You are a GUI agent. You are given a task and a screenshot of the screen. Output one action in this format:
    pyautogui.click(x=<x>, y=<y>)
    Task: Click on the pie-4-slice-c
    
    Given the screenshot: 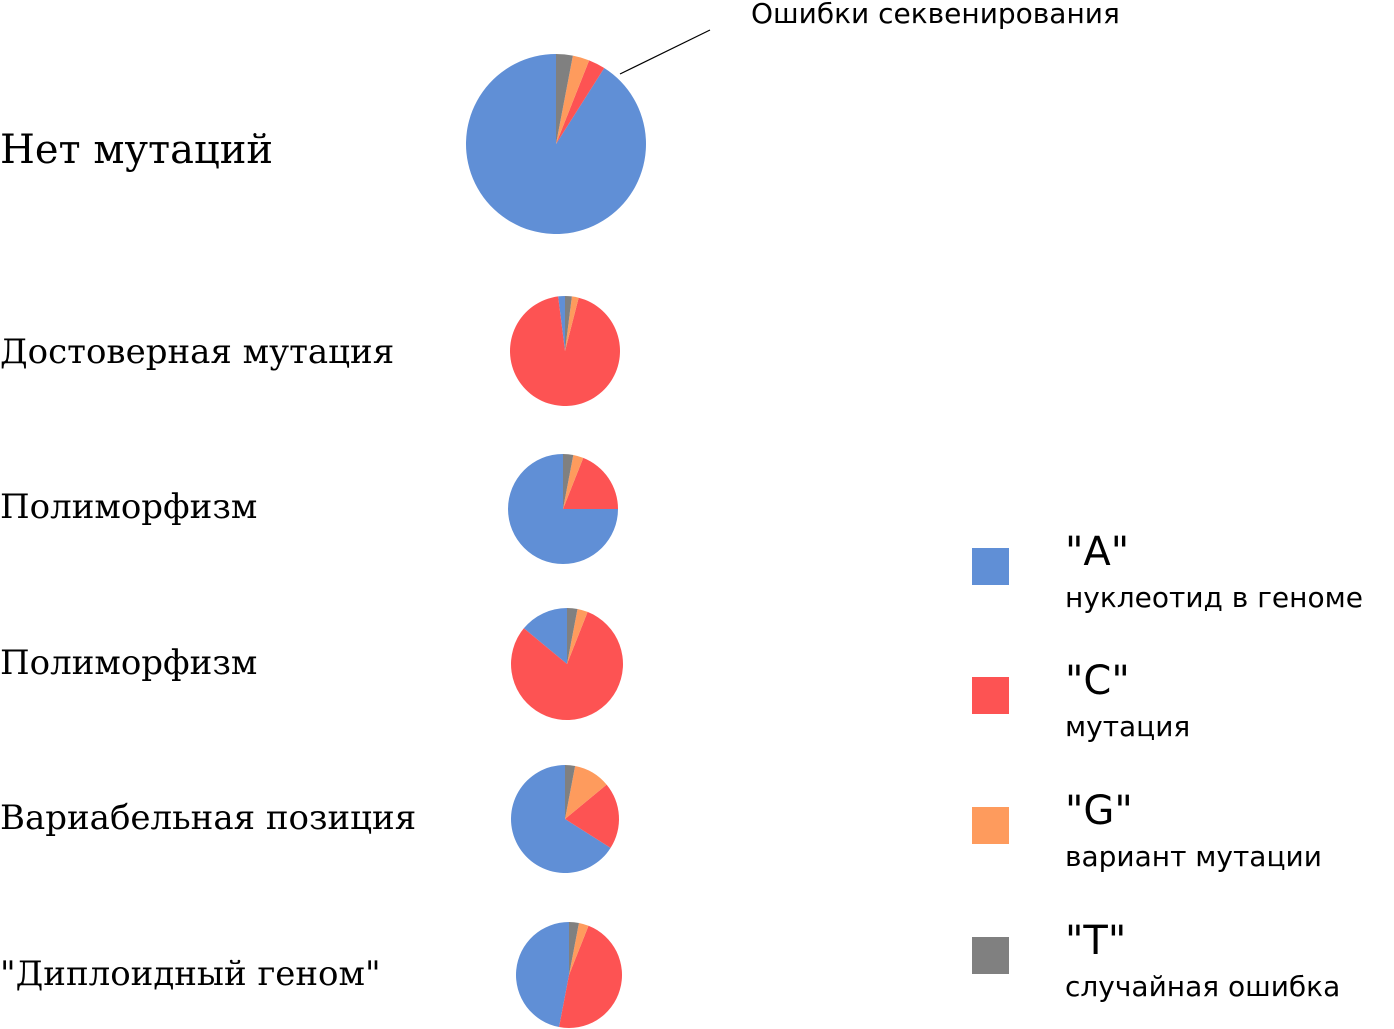 What is the action you would take?
    pyautogui.click(x=567, y=665)
    